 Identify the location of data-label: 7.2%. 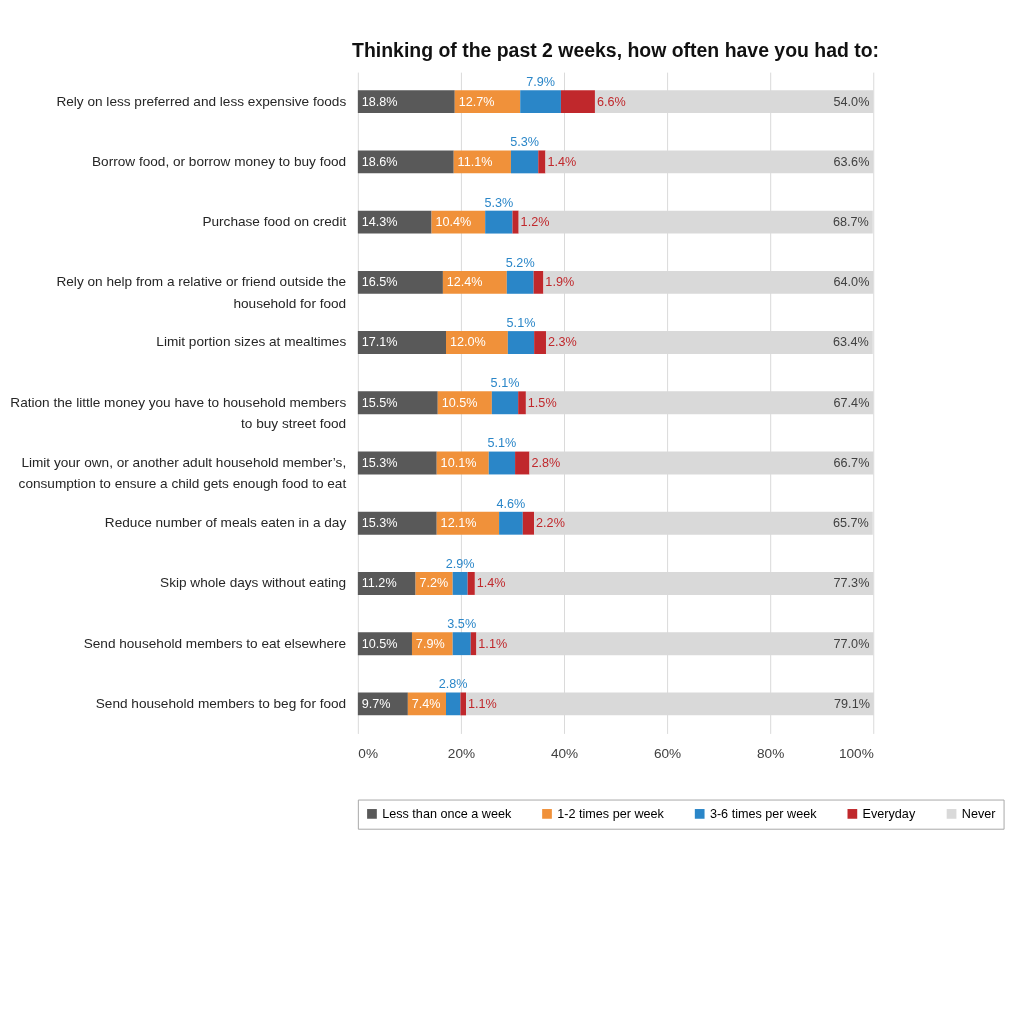
(434, 583).